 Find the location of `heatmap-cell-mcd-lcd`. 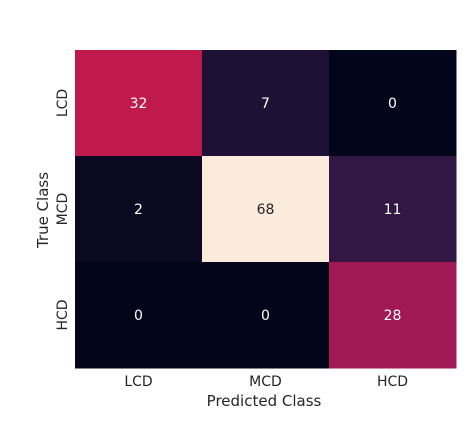

heatmap-cell-mcd-lcd is located at coordinates (139, 209).